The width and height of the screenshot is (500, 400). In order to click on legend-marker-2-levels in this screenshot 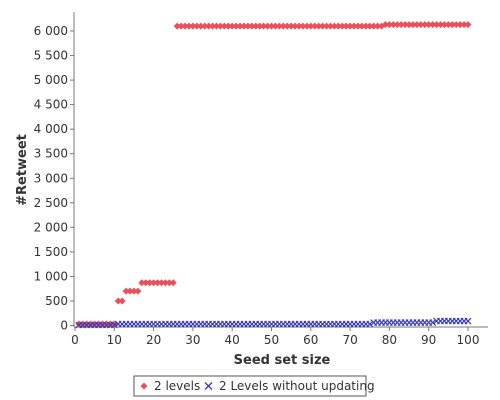, I will do `click(144, 386)`.